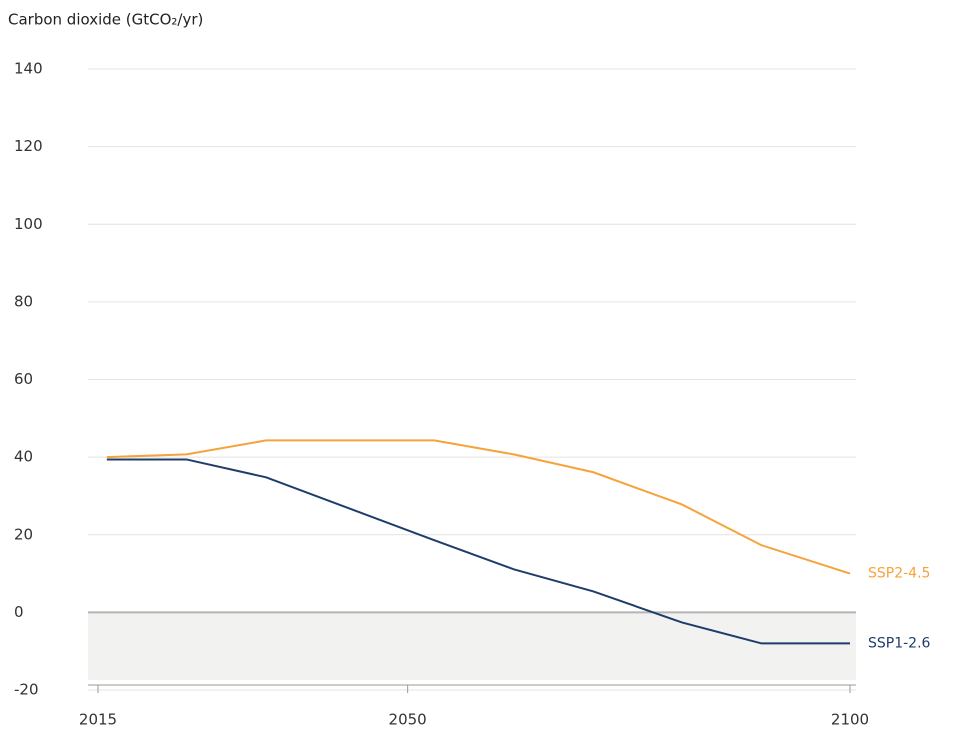 Image resolution: width=953 pixels, height=736 pixels. Describe the element at coordinates (28, 146) in the screenshot. I see `y-tick-label: 120` at that location.